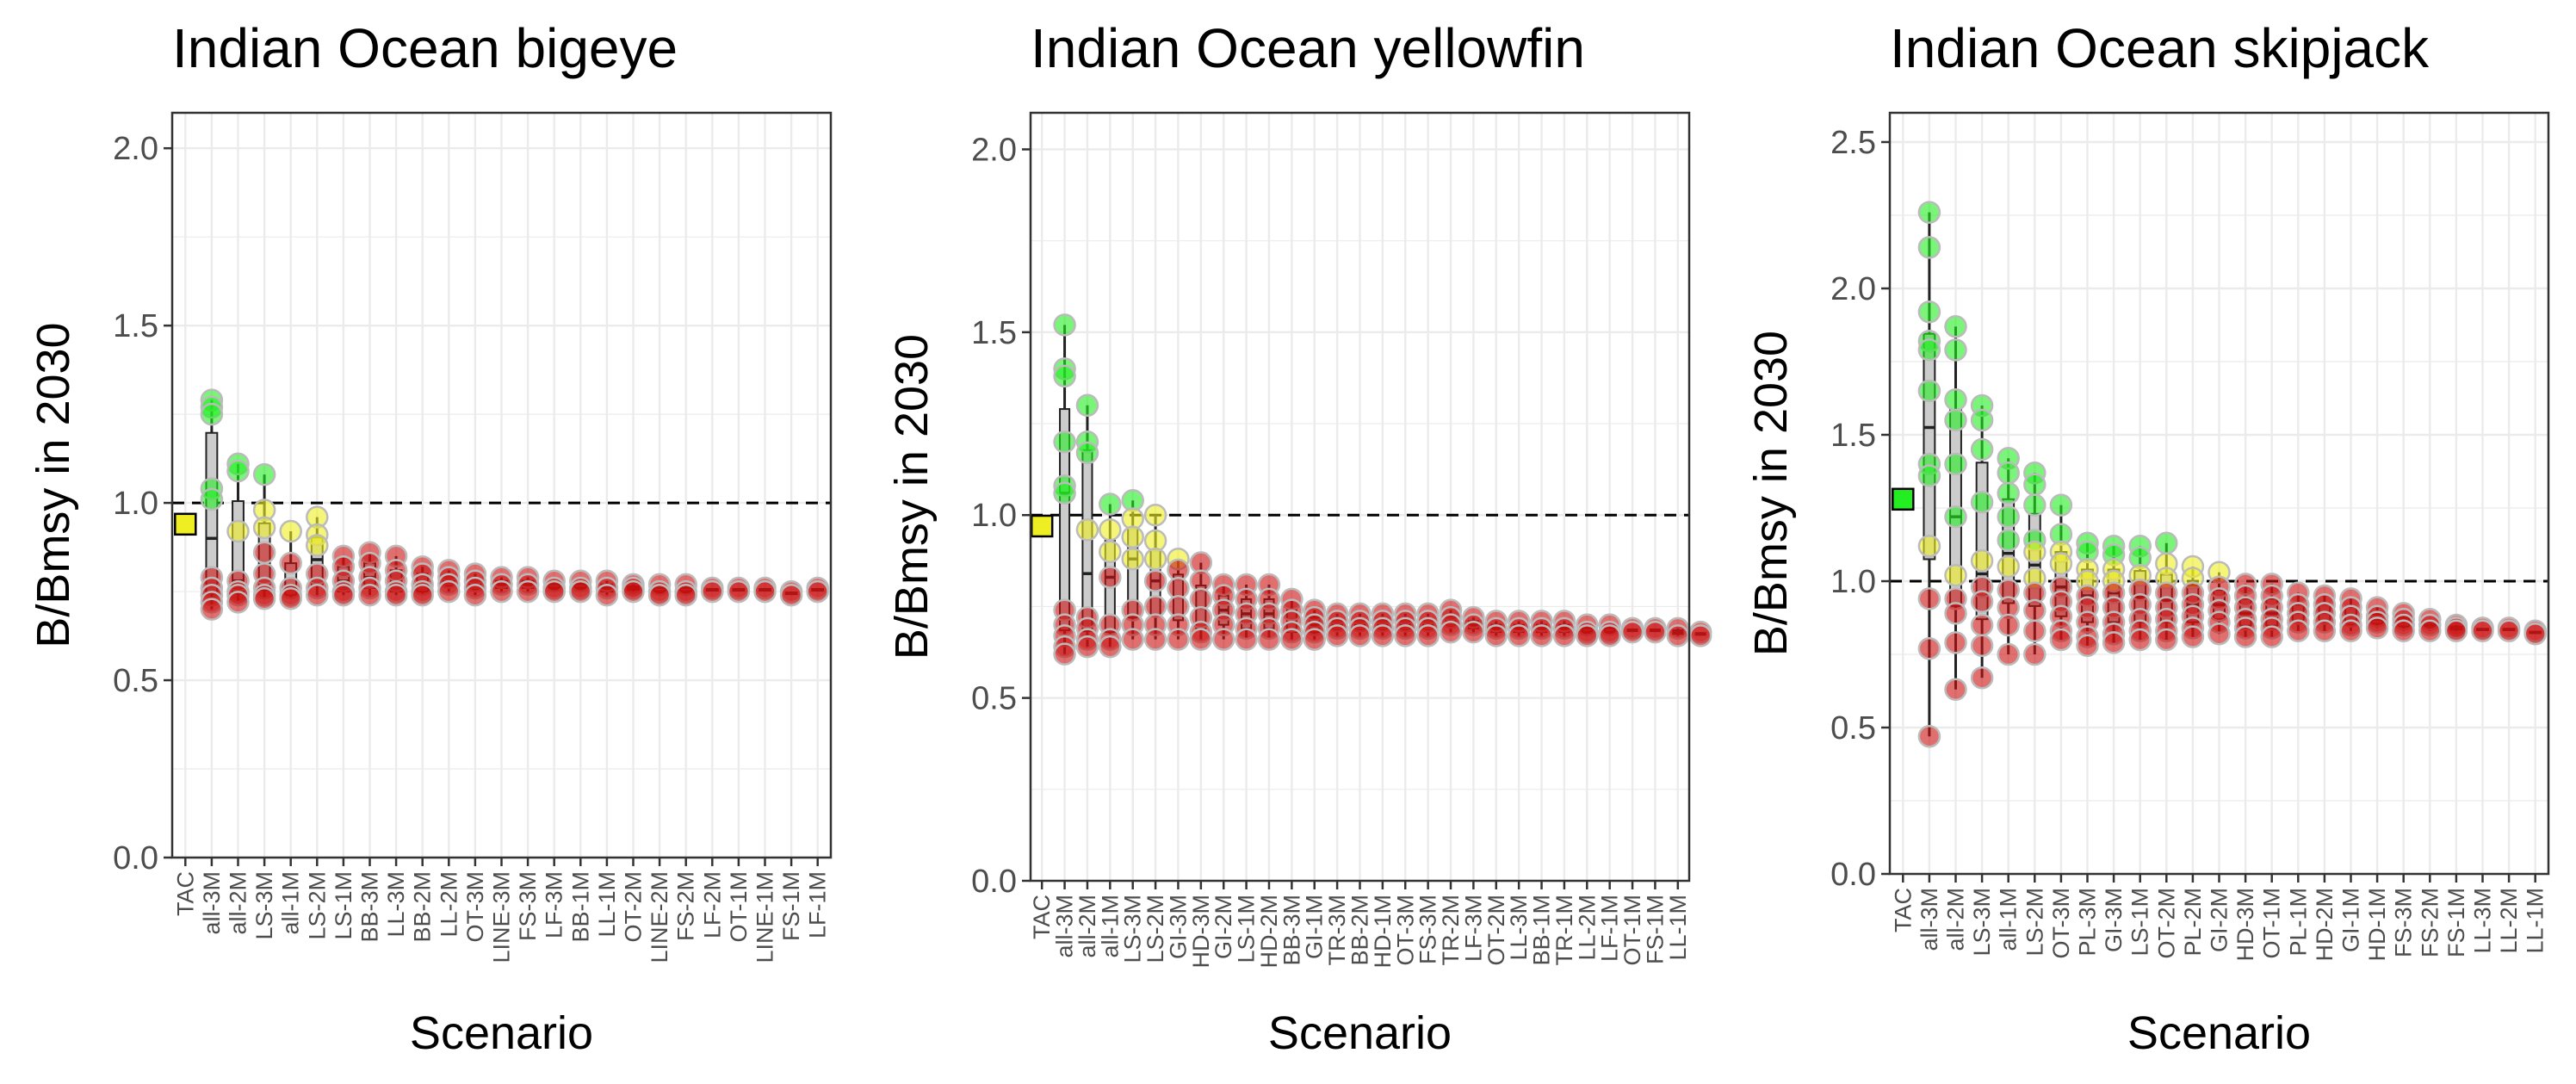 Image resolution: width=2576 pixels, height=1084 pixels. Describe the element at coordinates (1655, 929) in the screenshot. I see `x-tick-label: FS-1M` at that location.